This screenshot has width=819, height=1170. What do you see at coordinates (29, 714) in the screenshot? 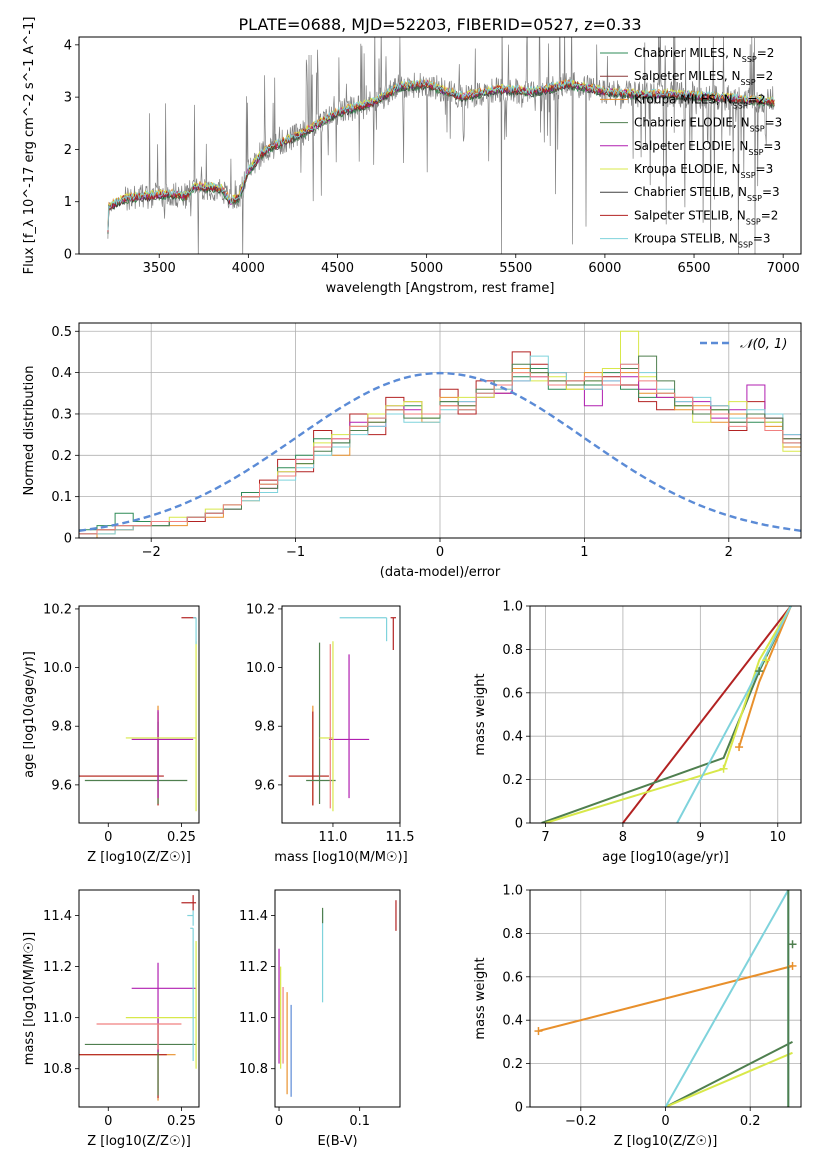
I see `y-axis-label: age [log10(age/yr)]` at bounding box center [29, 714].